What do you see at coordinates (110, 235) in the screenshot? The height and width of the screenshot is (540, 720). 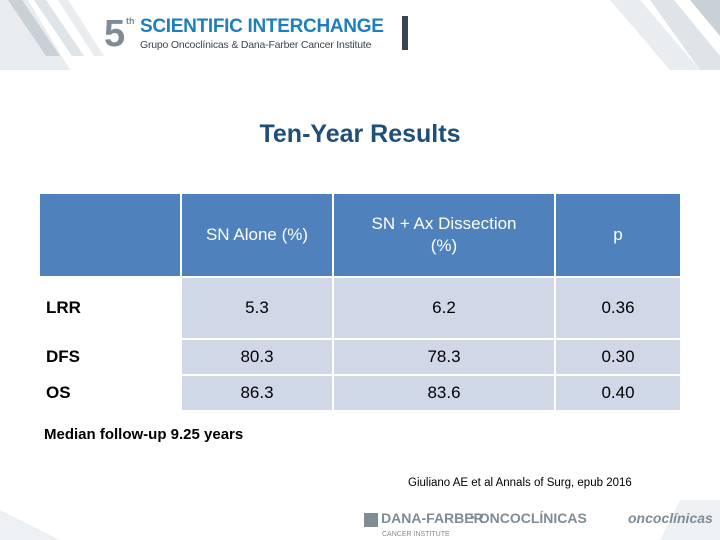 I see `header-cell-empty` at bounding box center [110, 235].